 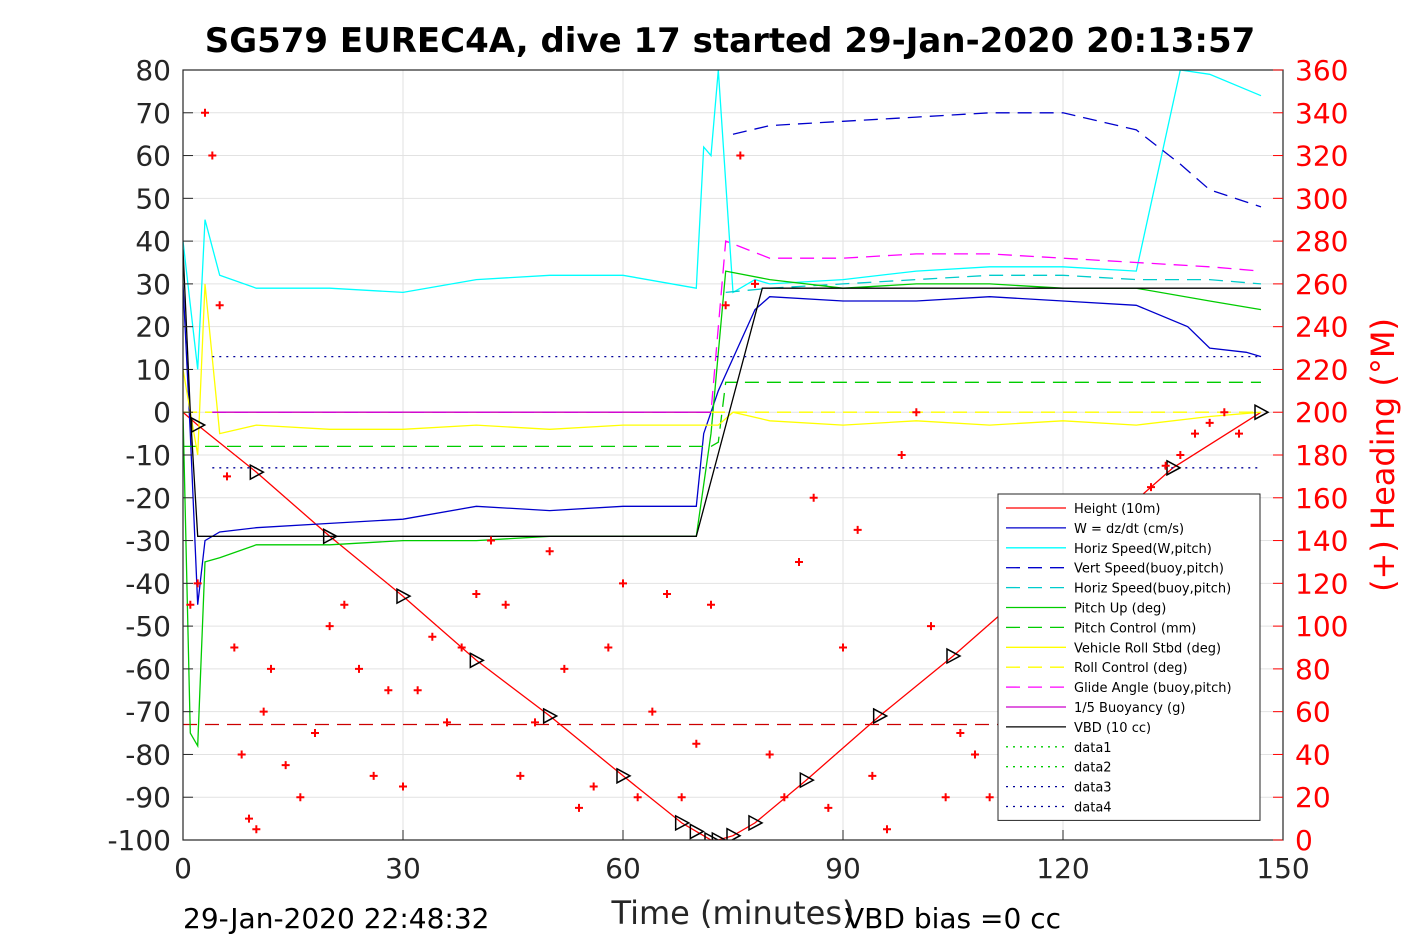 What do you see at coordinates (843, 868) in the screenshot?
I see `x-tick-label: 90` at bounding box center [843, 868].